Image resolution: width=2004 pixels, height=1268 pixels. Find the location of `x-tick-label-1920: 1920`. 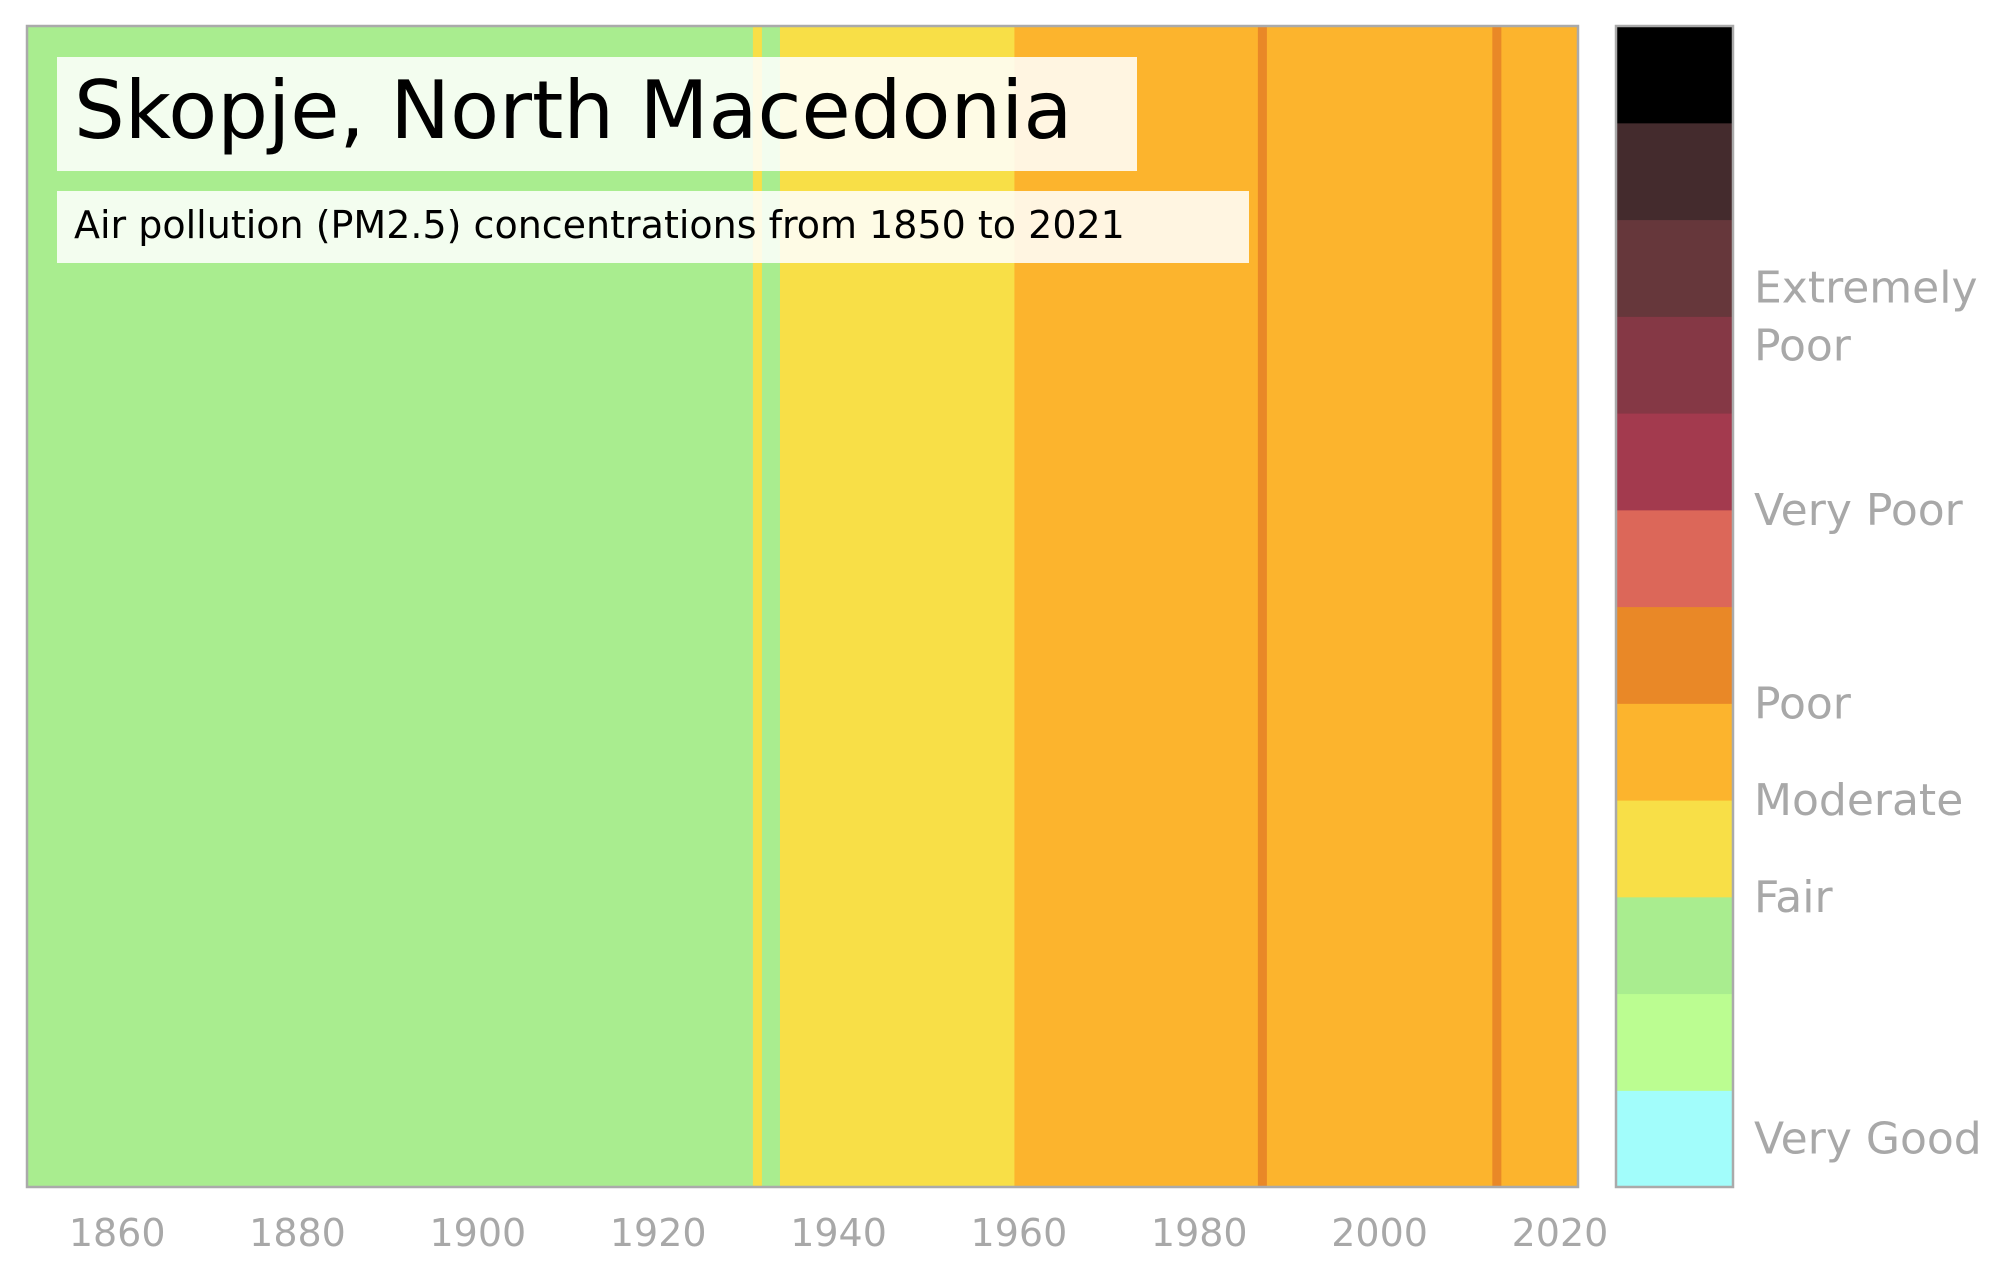

x-tick-label-1920: 1920 is located at coordinates (658, 1233).